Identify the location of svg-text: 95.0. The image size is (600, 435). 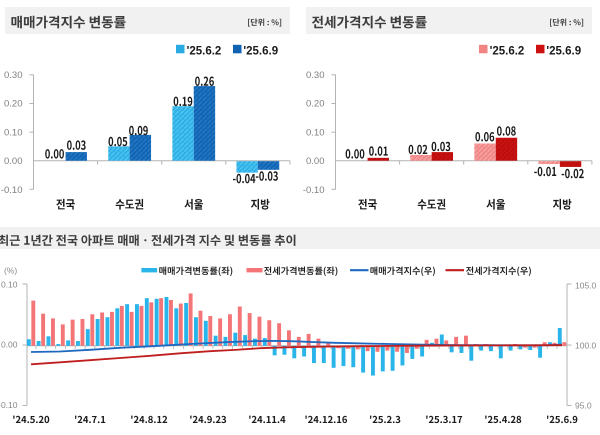
(583, 405).